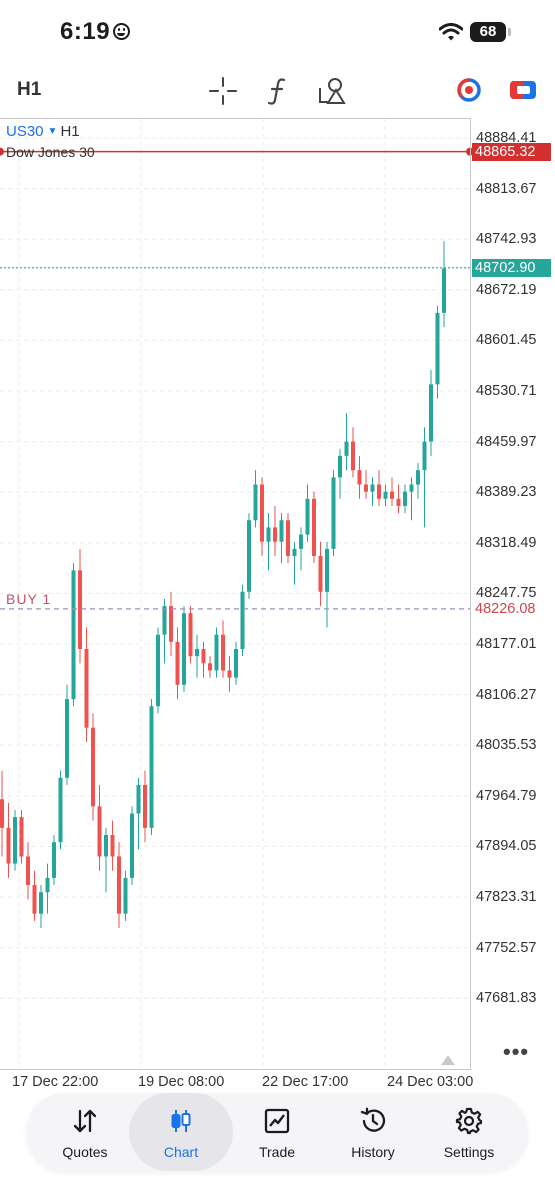 The image size is (555, 1200). Describe the element at coordinates (511, 608) in the screenshot. I see `order-price-tag: 48226.08` at that location.